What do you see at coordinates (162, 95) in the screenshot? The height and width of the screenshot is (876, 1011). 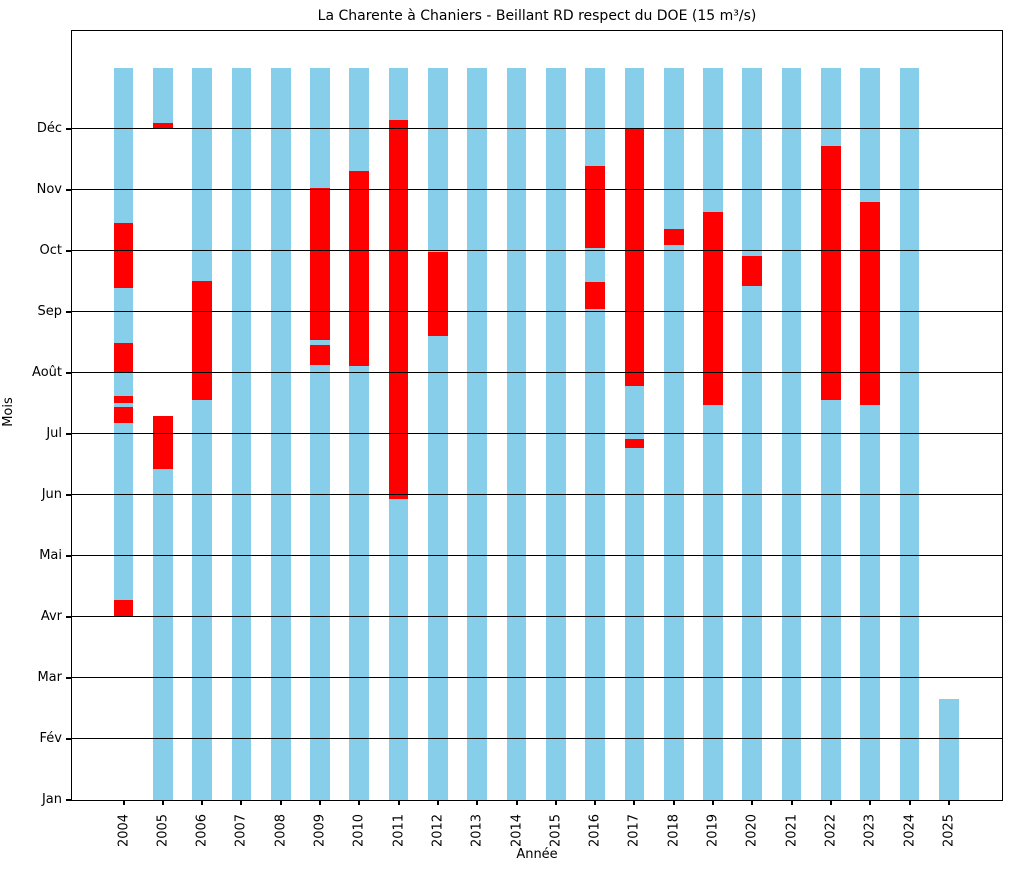 I see `bar-segment-2005-respect` at bounding box center [162, 95].